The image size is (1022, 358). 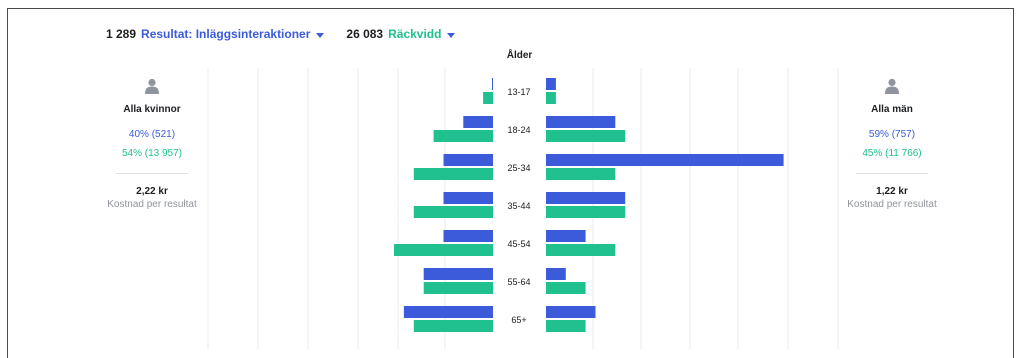 I want to click on women-cost: 2,22 kr, so click(x=152, y=191).